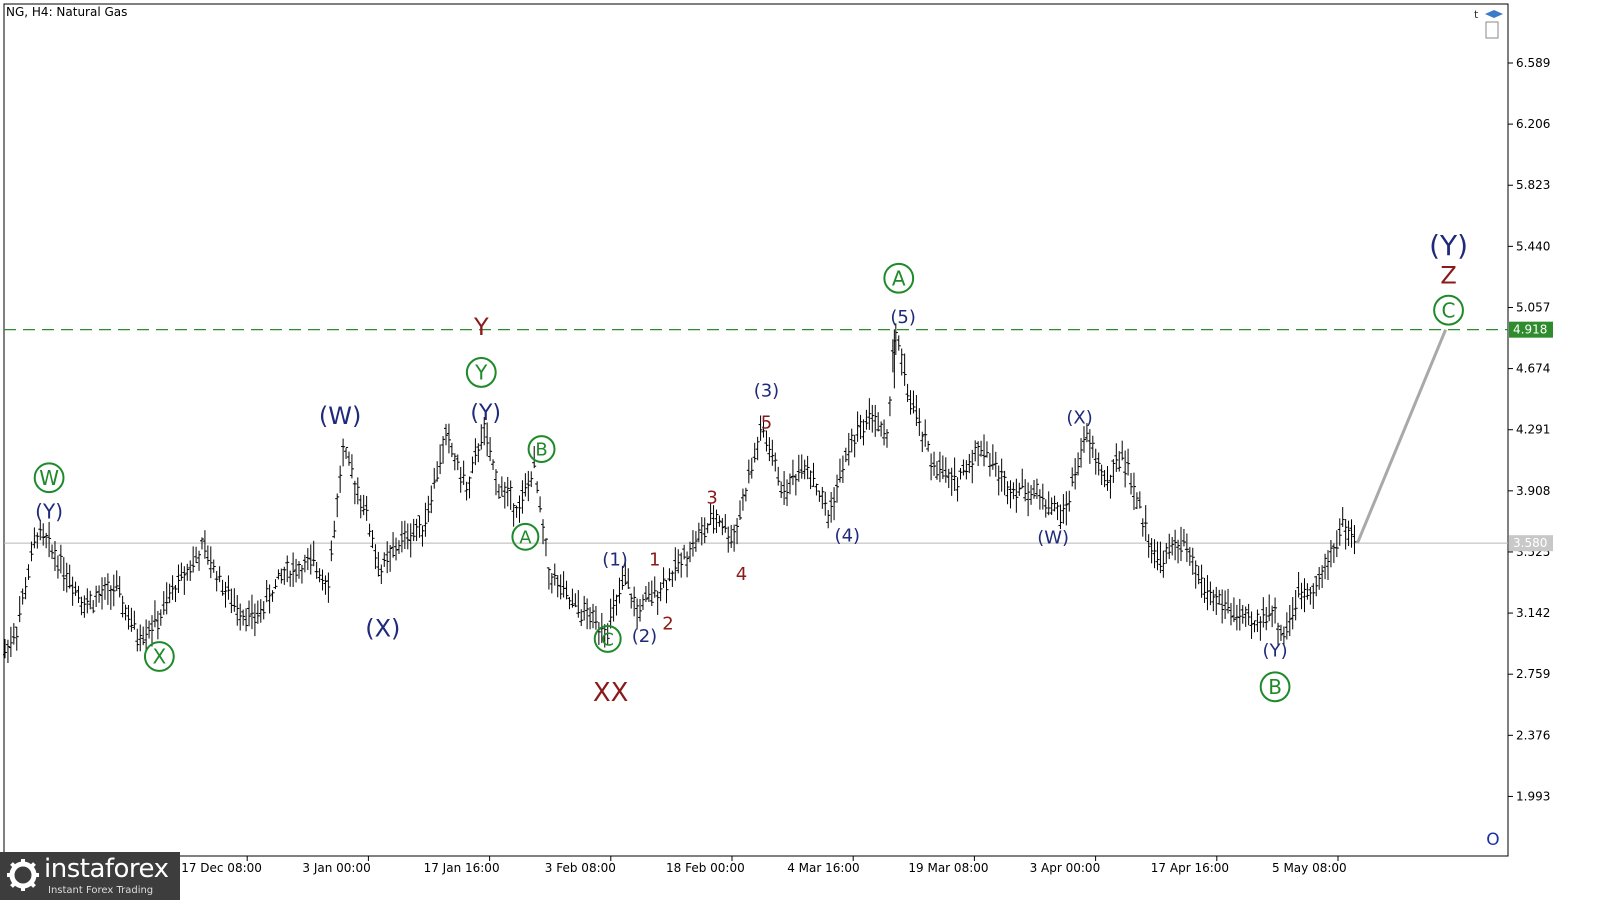  I want to click on wave-label: (2), so click(645, 636).